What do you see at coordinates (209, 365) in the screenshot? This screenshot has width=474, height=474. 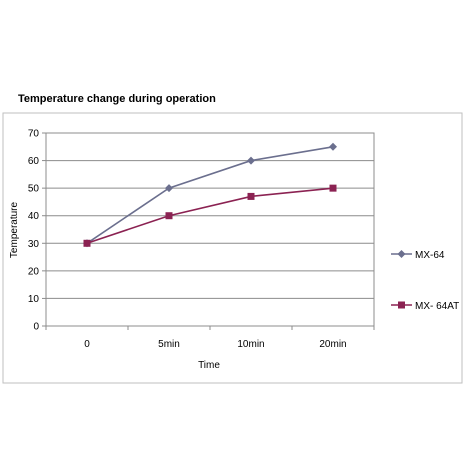 I see `x-axis-label: Time` at bounding box center [209, 365].